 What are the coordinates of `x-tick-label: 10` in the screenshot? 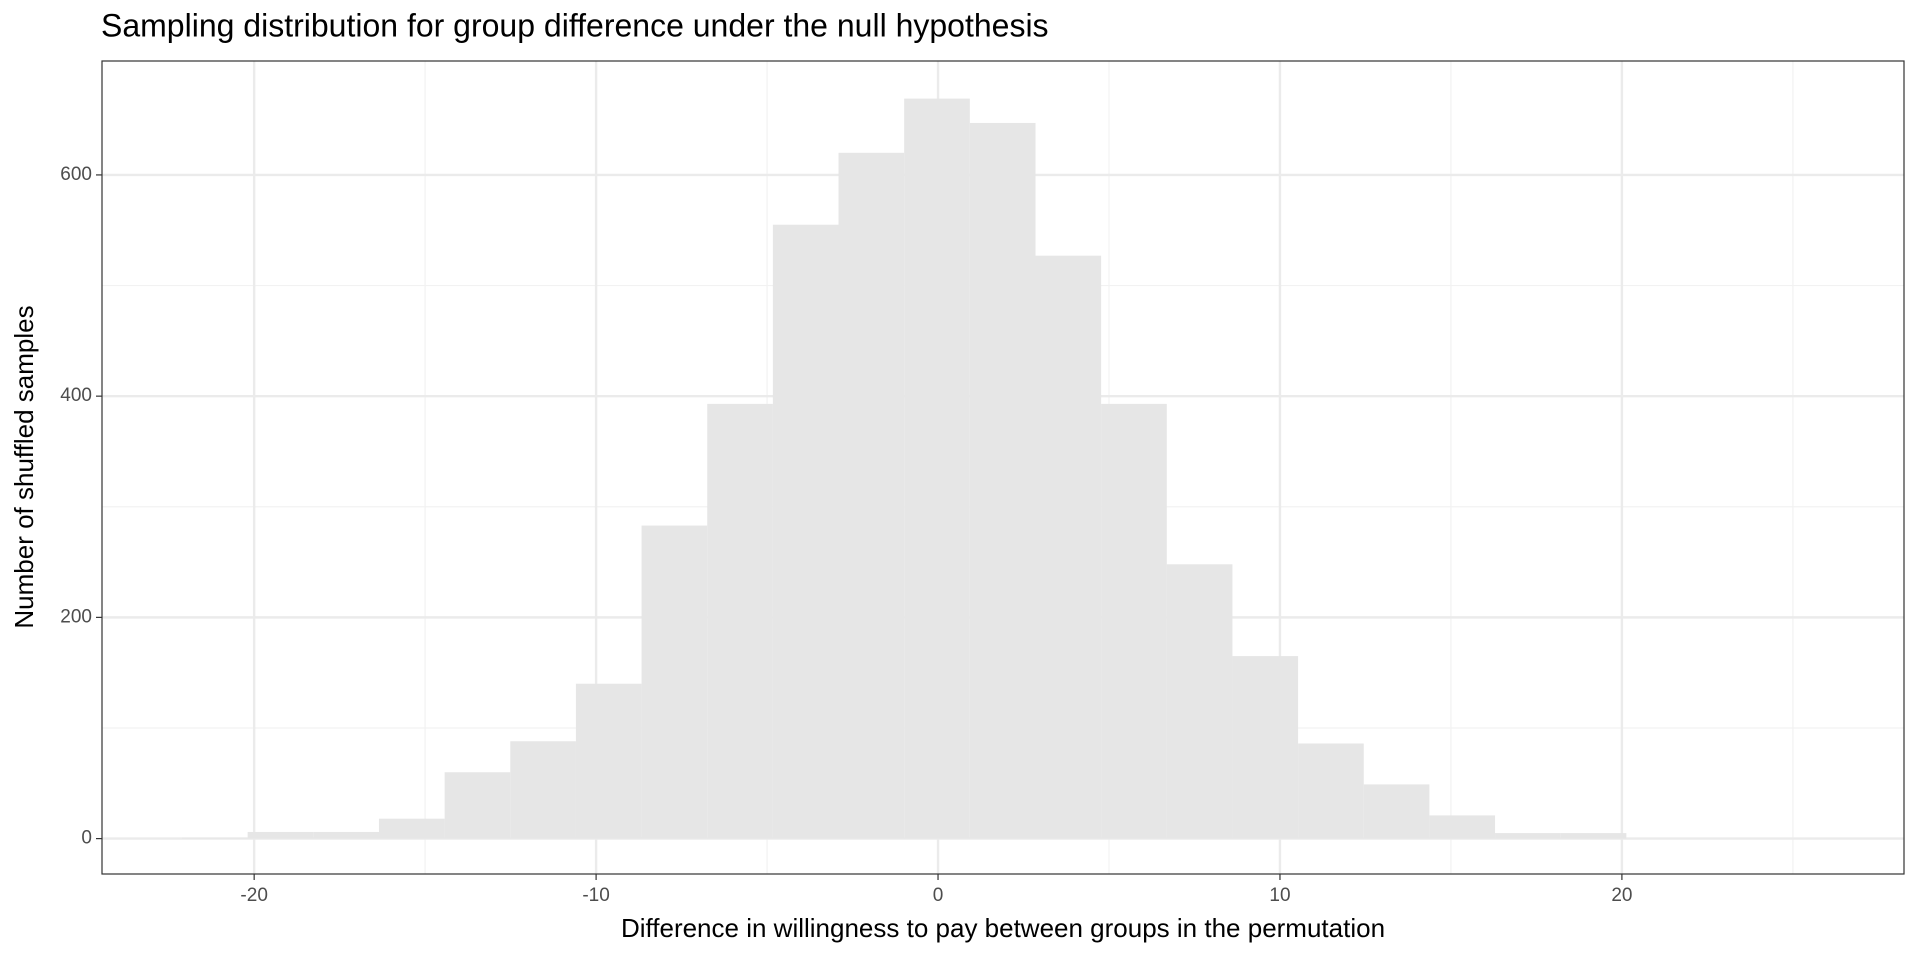 It's located at (1279, 895).